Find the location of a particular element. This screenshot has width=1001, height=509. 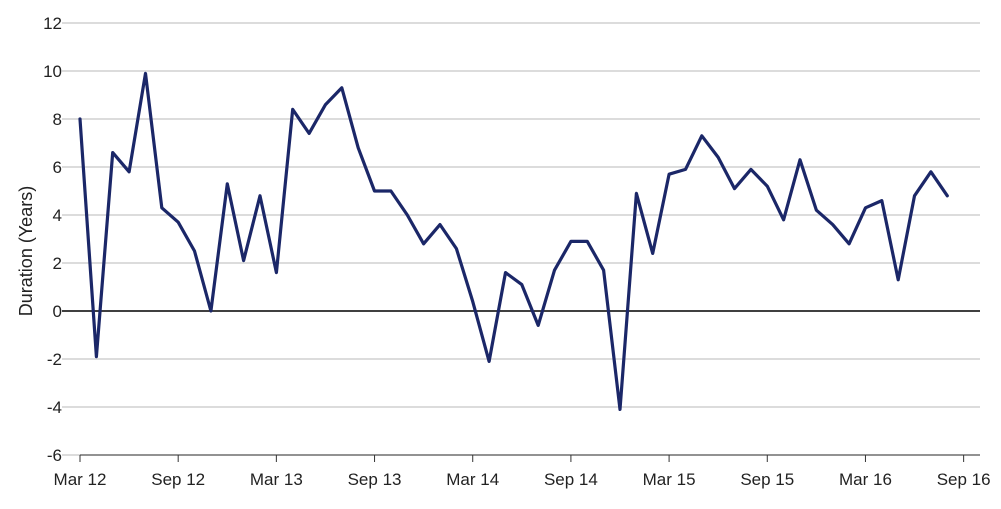

x-tick-label: Sep 12 is located at coordinates (178, 479).